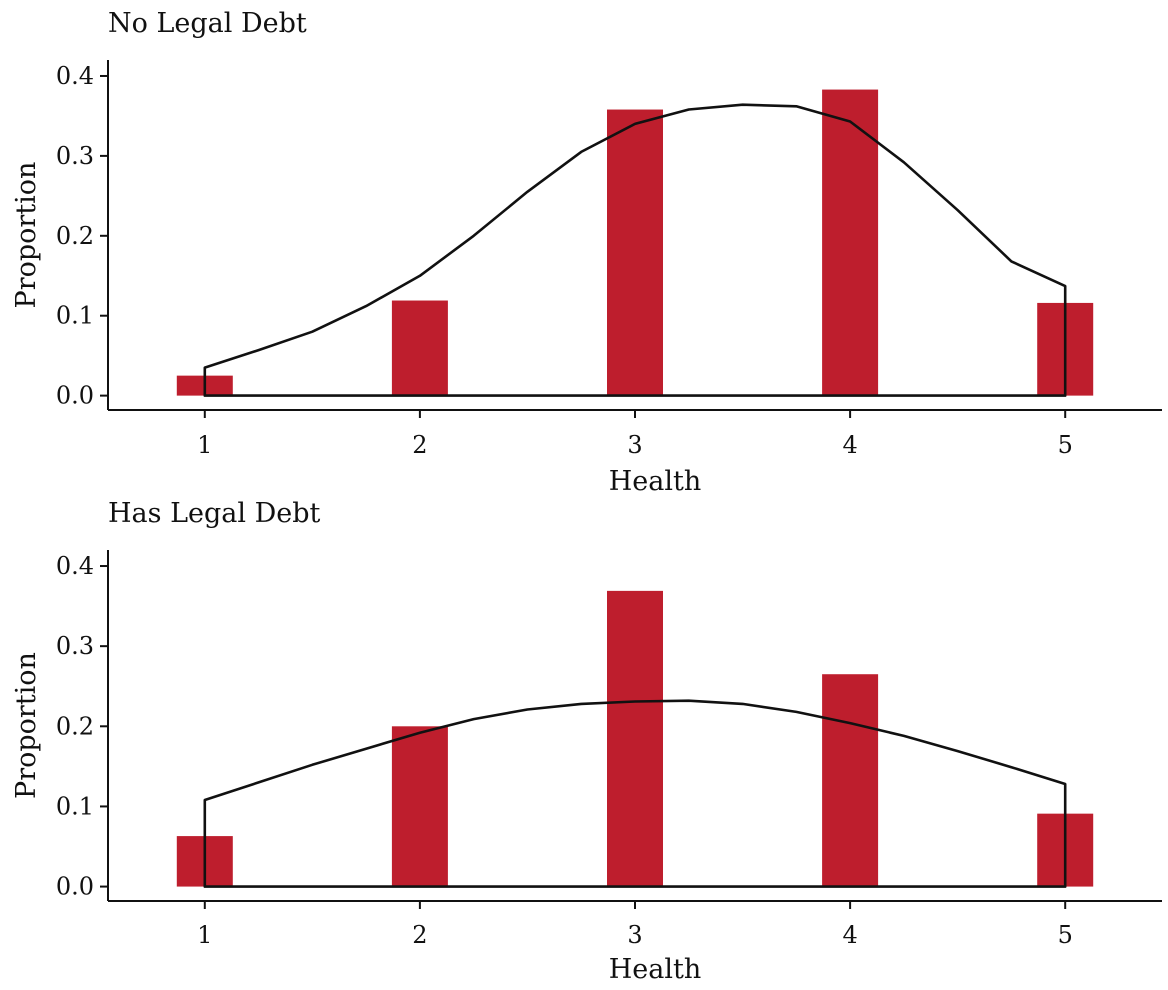 The image size is (1168, 990). I want to click on chart-title: Has Legal Debt, so click(214, 513).